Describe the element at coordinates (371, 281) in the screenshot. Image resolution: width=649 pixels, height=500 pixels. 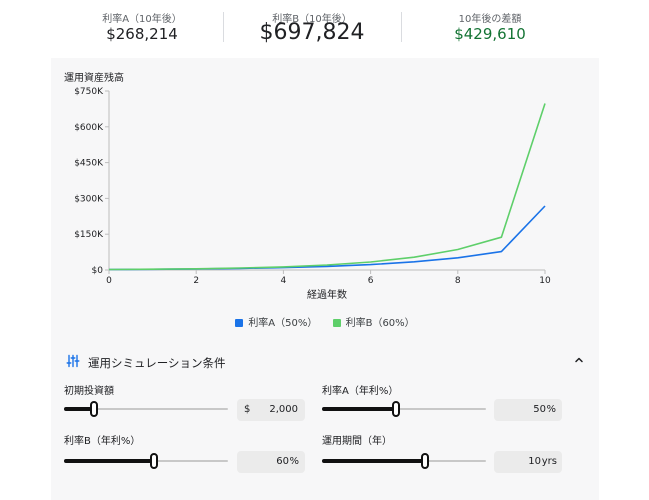
I see `x-tick-label: 6` at that location.